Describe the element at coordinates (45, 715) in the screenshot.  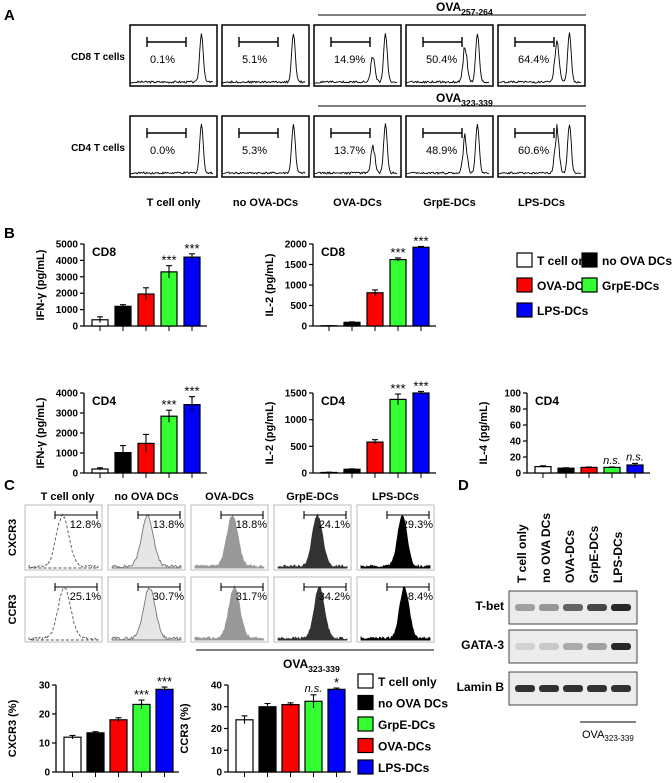
I see `y-tick-label: 20` at that location.